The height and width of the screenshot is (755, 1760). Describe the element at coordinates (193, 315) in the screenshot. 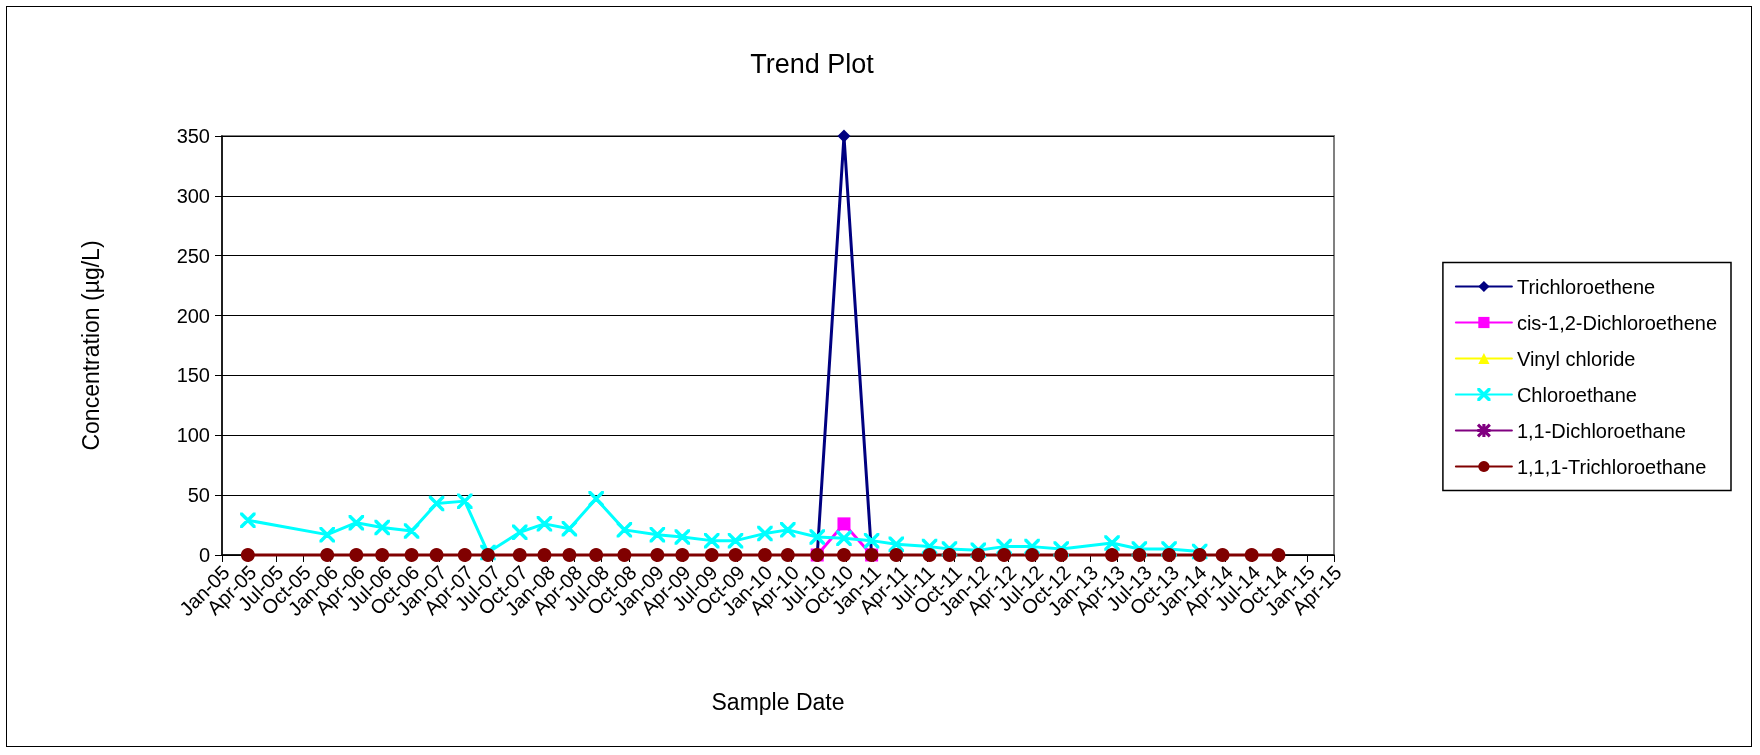

I see `y-tick-label: 200` at that location.